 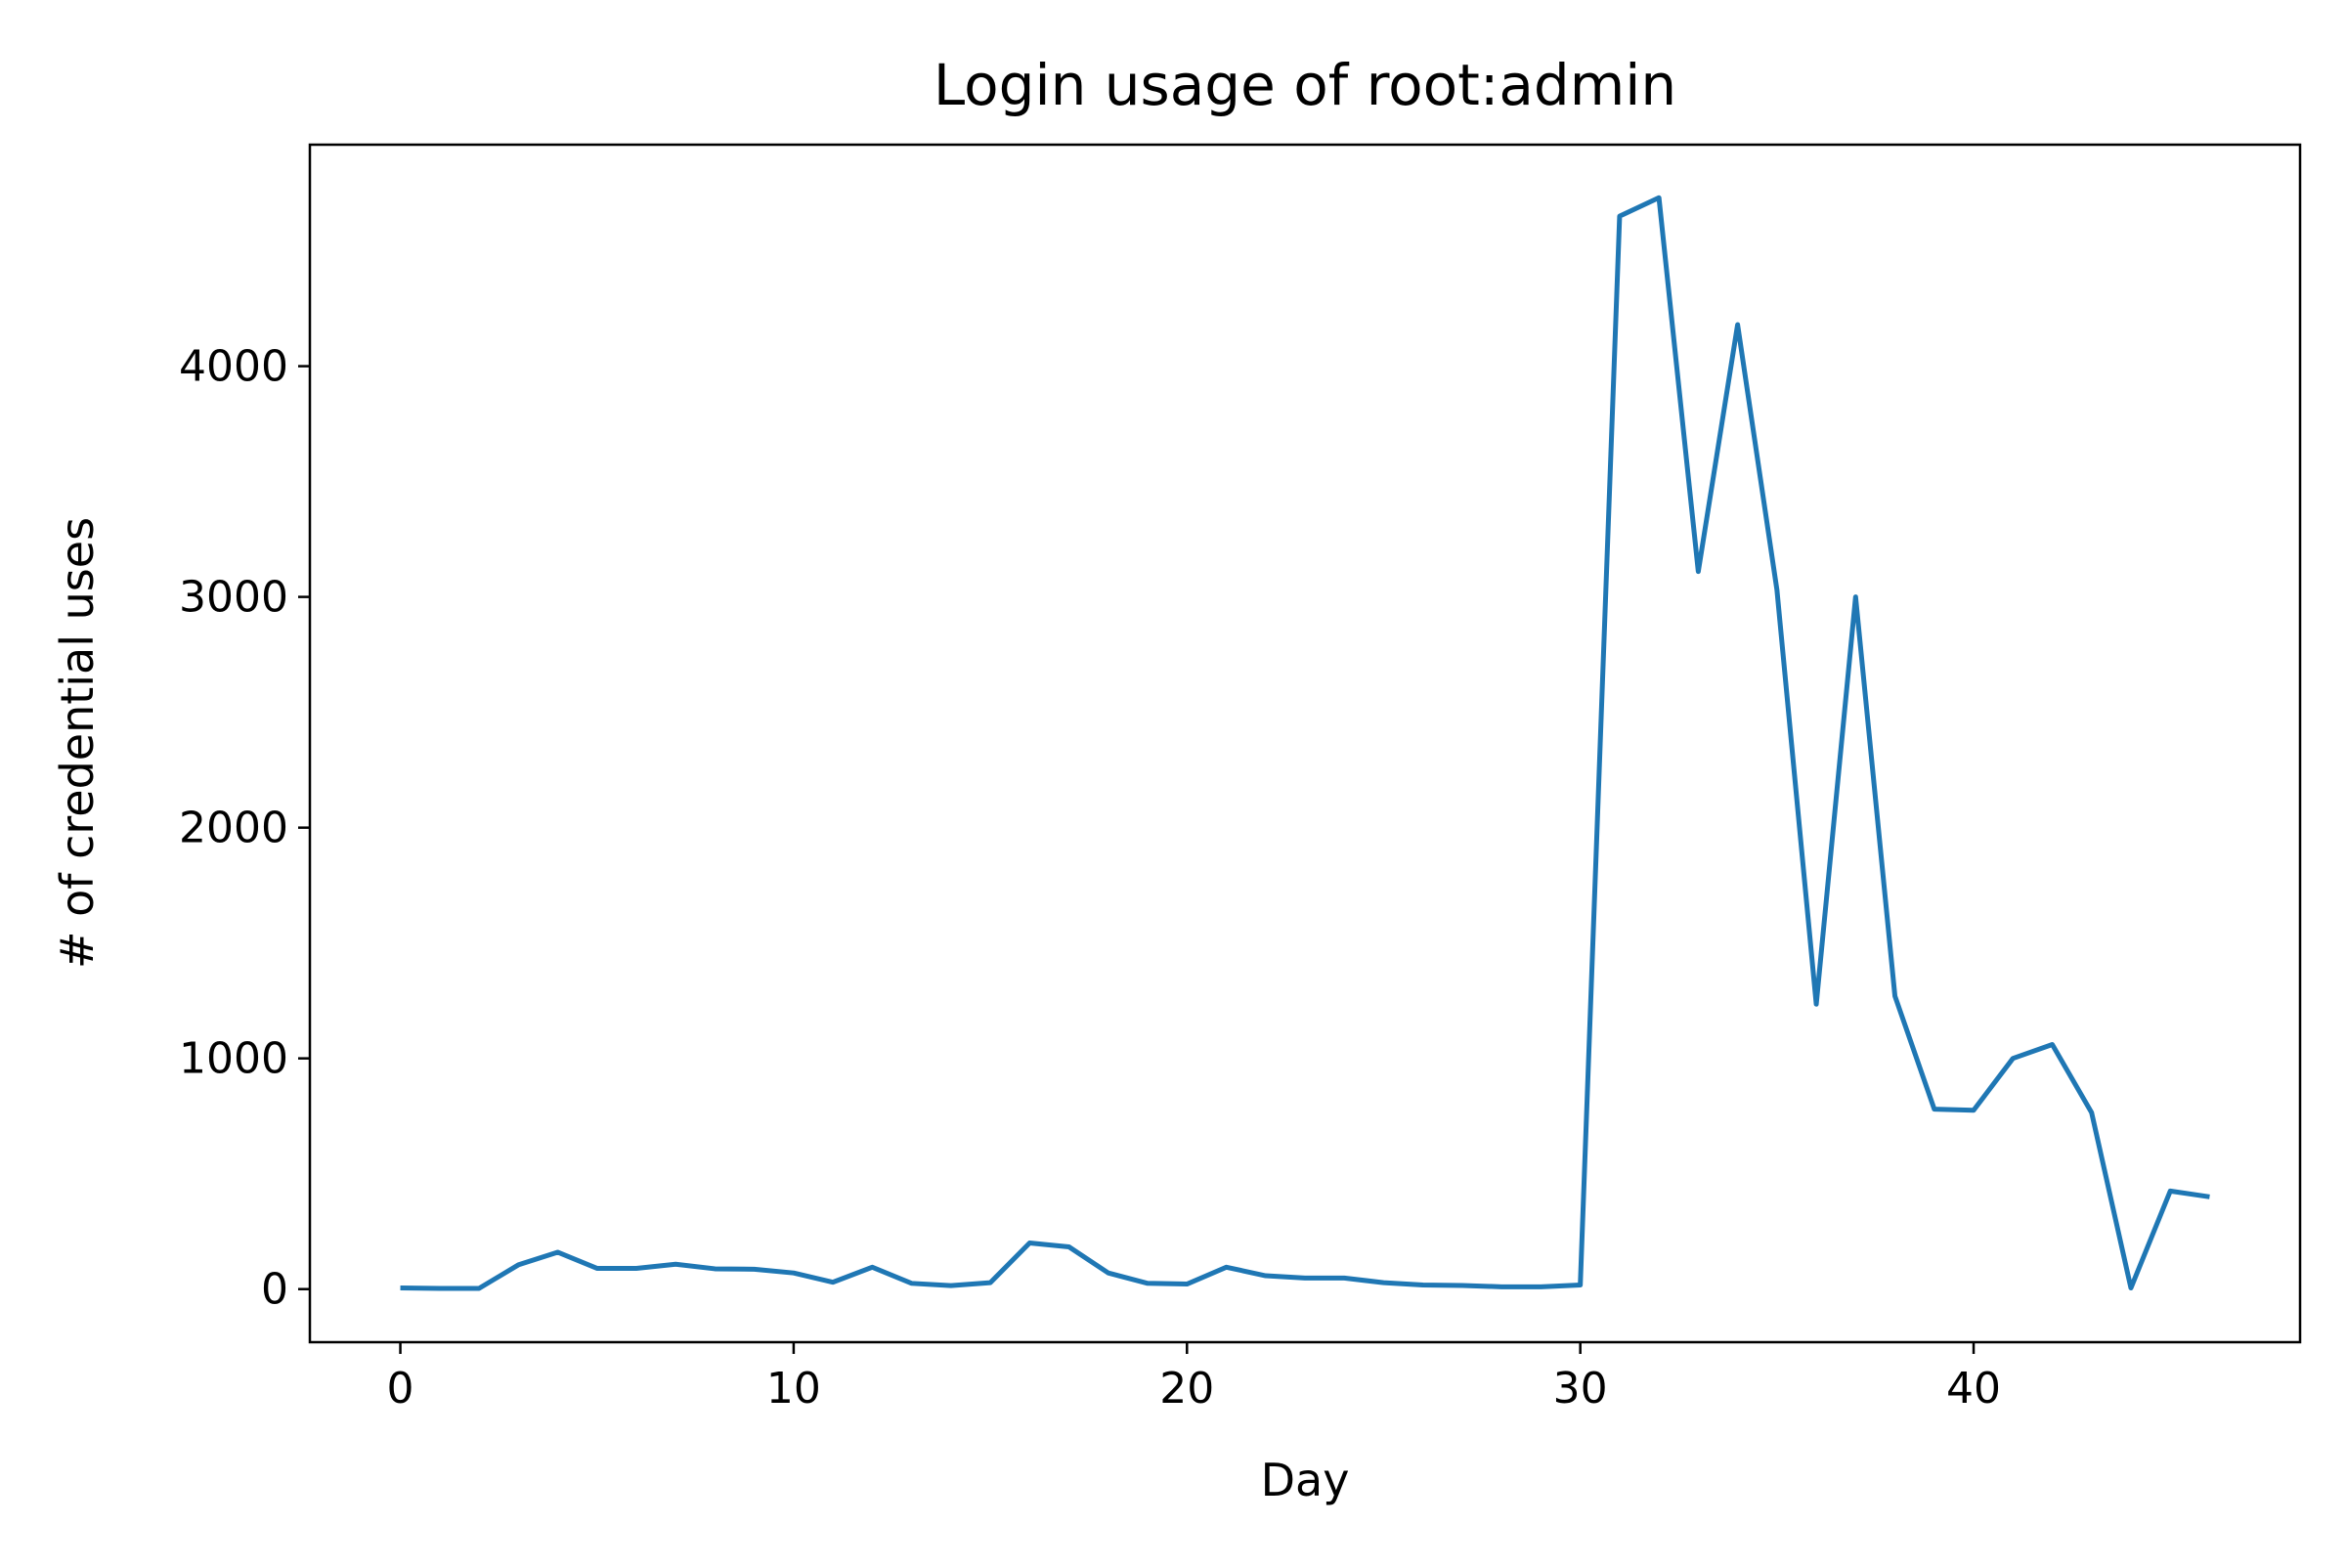 What do you see at coordinates (234, 1059) in the screenshot?
I see `y-tick-label: 1000` at bounding box center [234, 1059].